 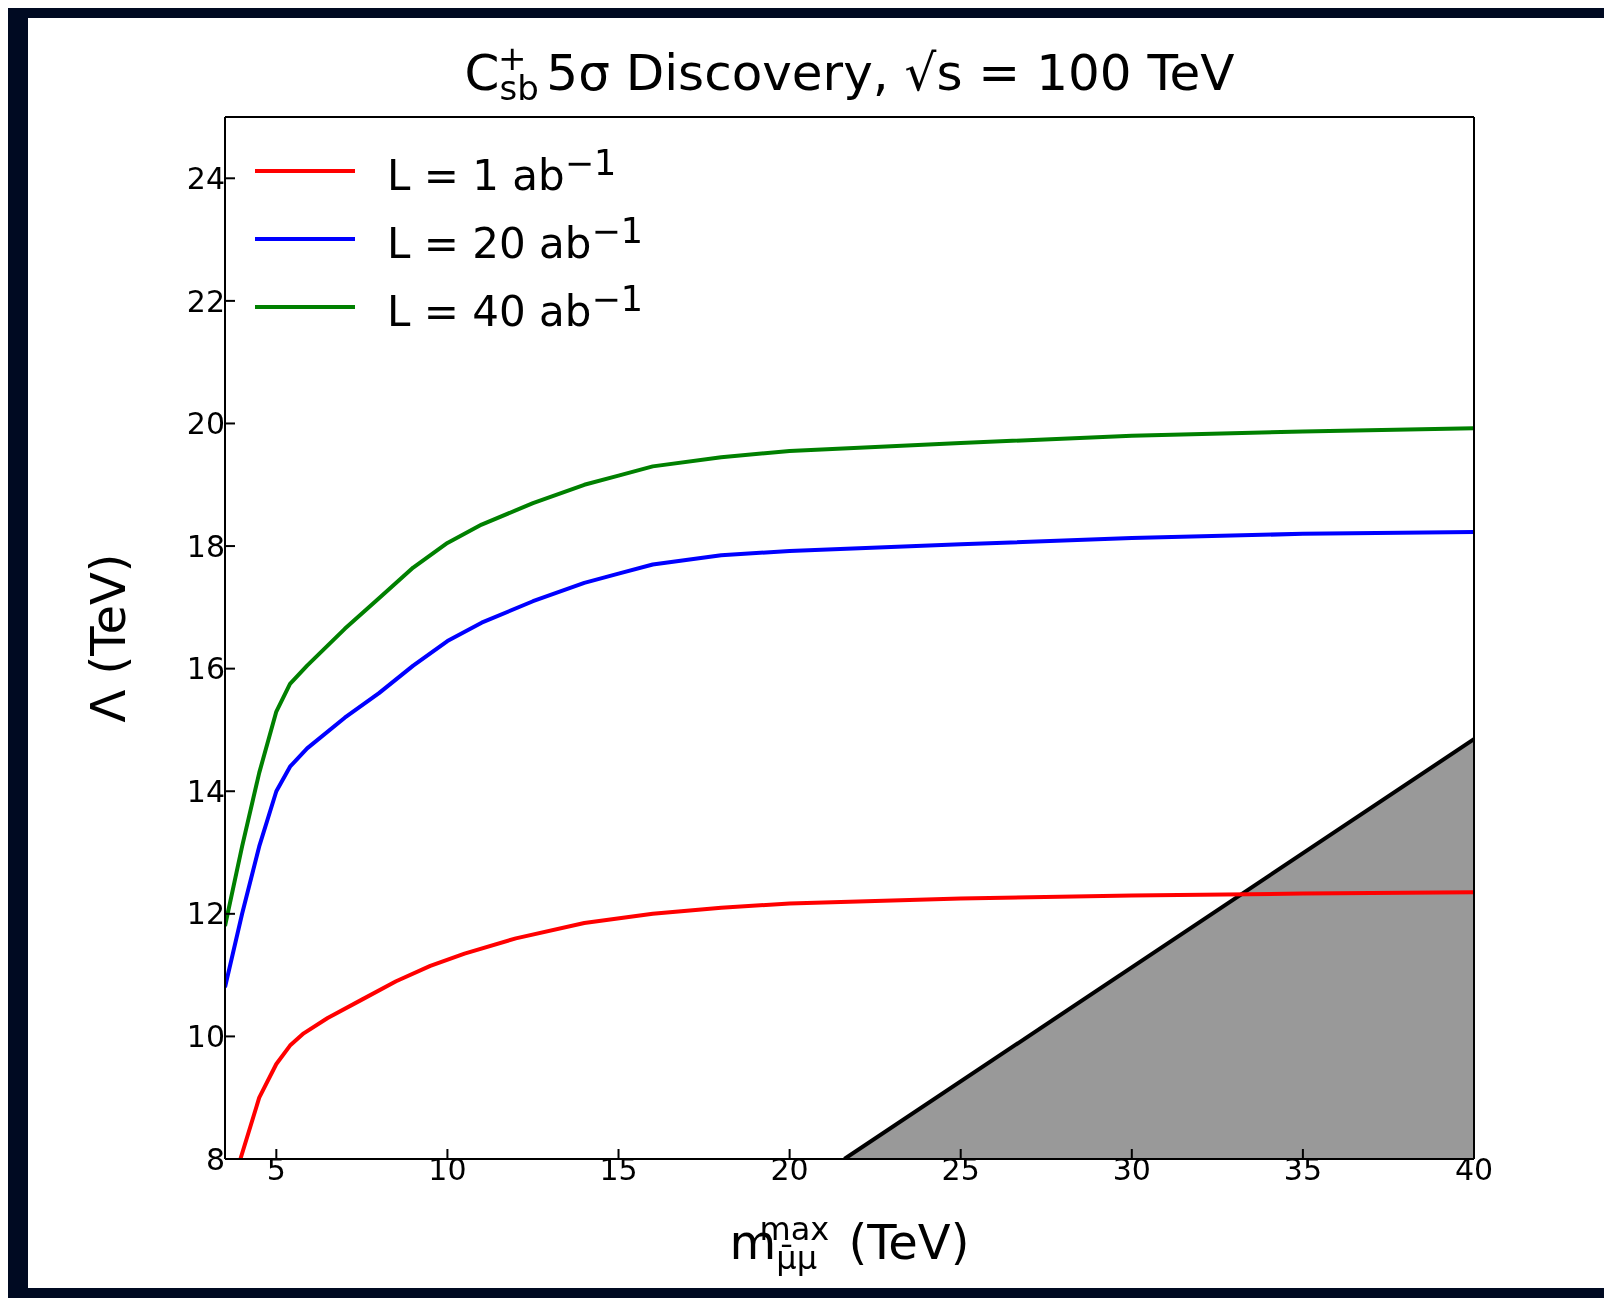 What do you see at coordinates (205, 1037) in the screenshot?
I see `y-tick-label: 10` at bounding box center [205, 1037].